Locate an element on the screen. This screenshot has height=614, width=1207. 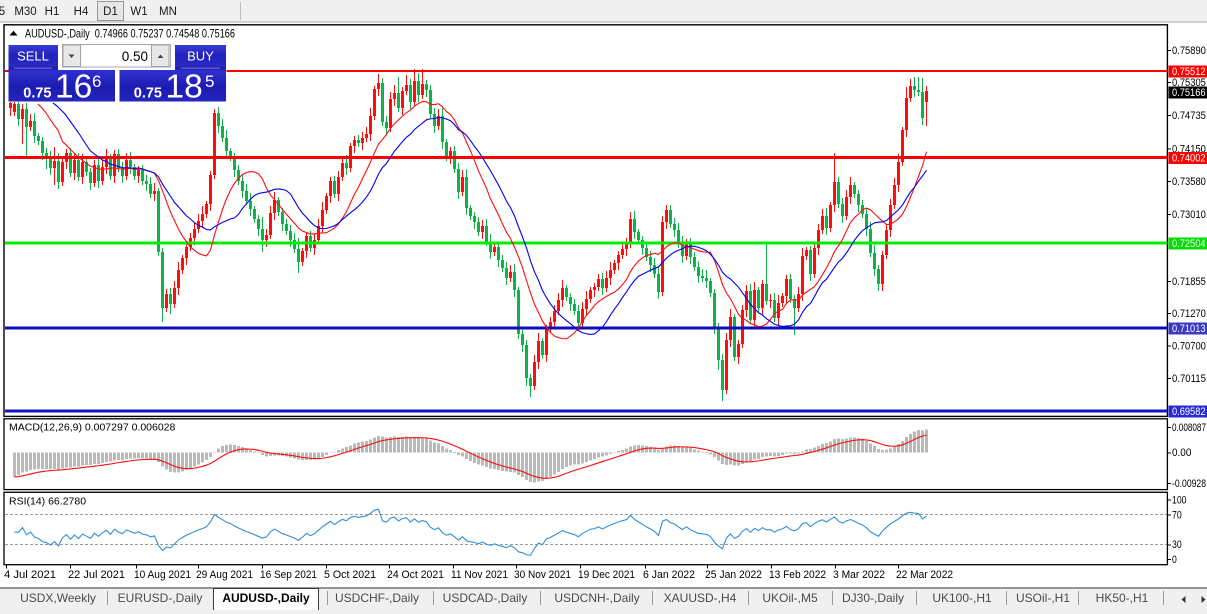
svg-text: USDX,Weekly is located at coordinates (58, 598).